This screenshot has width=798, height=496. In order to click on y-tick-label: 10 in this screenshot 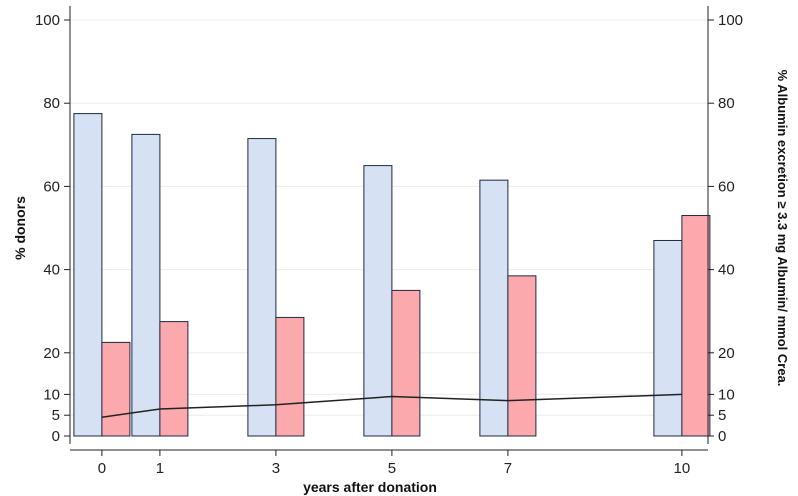, I will do `click(51, 394)`.